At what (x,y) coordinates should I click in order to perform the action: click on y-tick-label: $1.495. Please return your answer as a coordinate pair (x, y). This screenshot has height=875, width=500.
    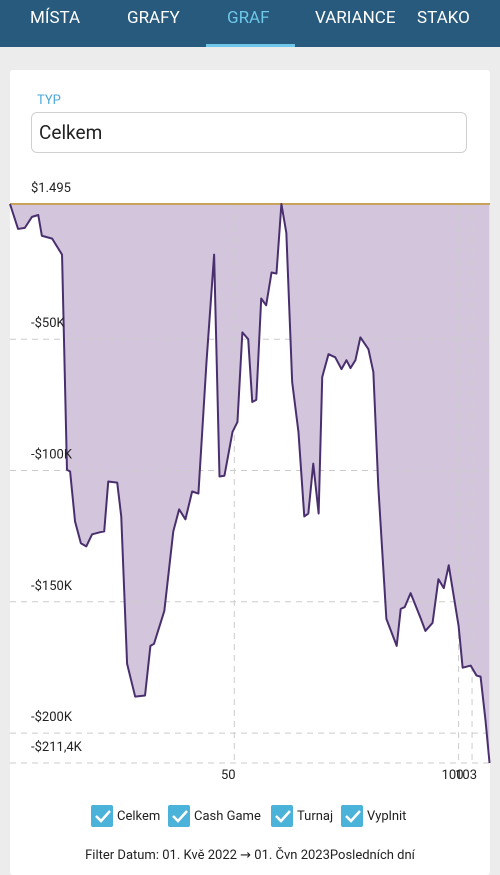
    Looking at the image, I should click on (51, 188).